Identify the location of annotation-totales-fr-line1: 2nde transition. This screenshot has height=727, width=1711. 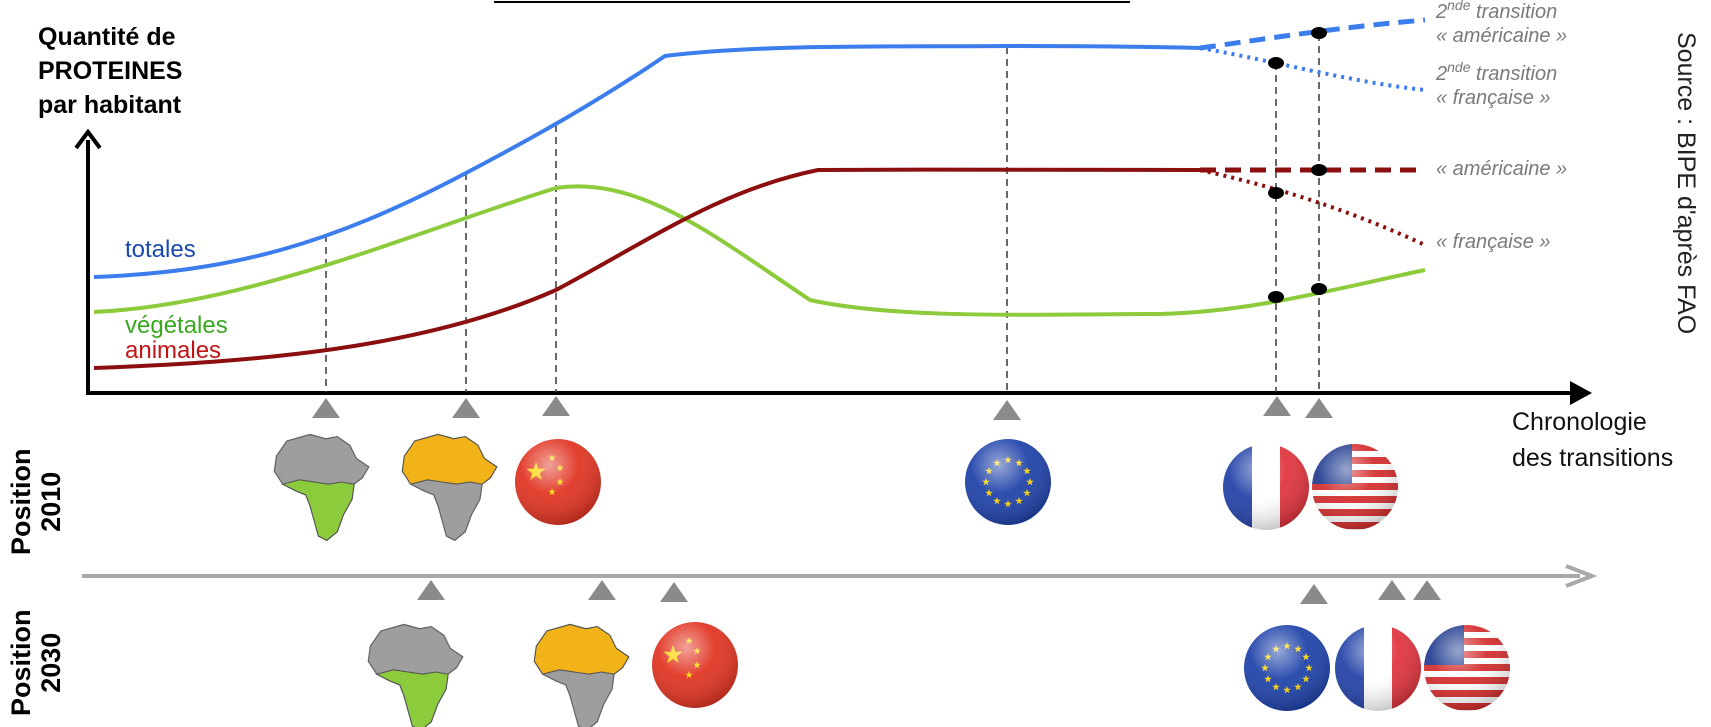
(1496, 72).